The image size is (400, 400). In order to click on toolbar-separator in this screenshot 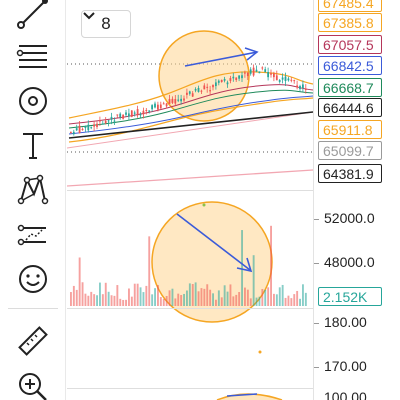, I will do `click(33, 308)`.